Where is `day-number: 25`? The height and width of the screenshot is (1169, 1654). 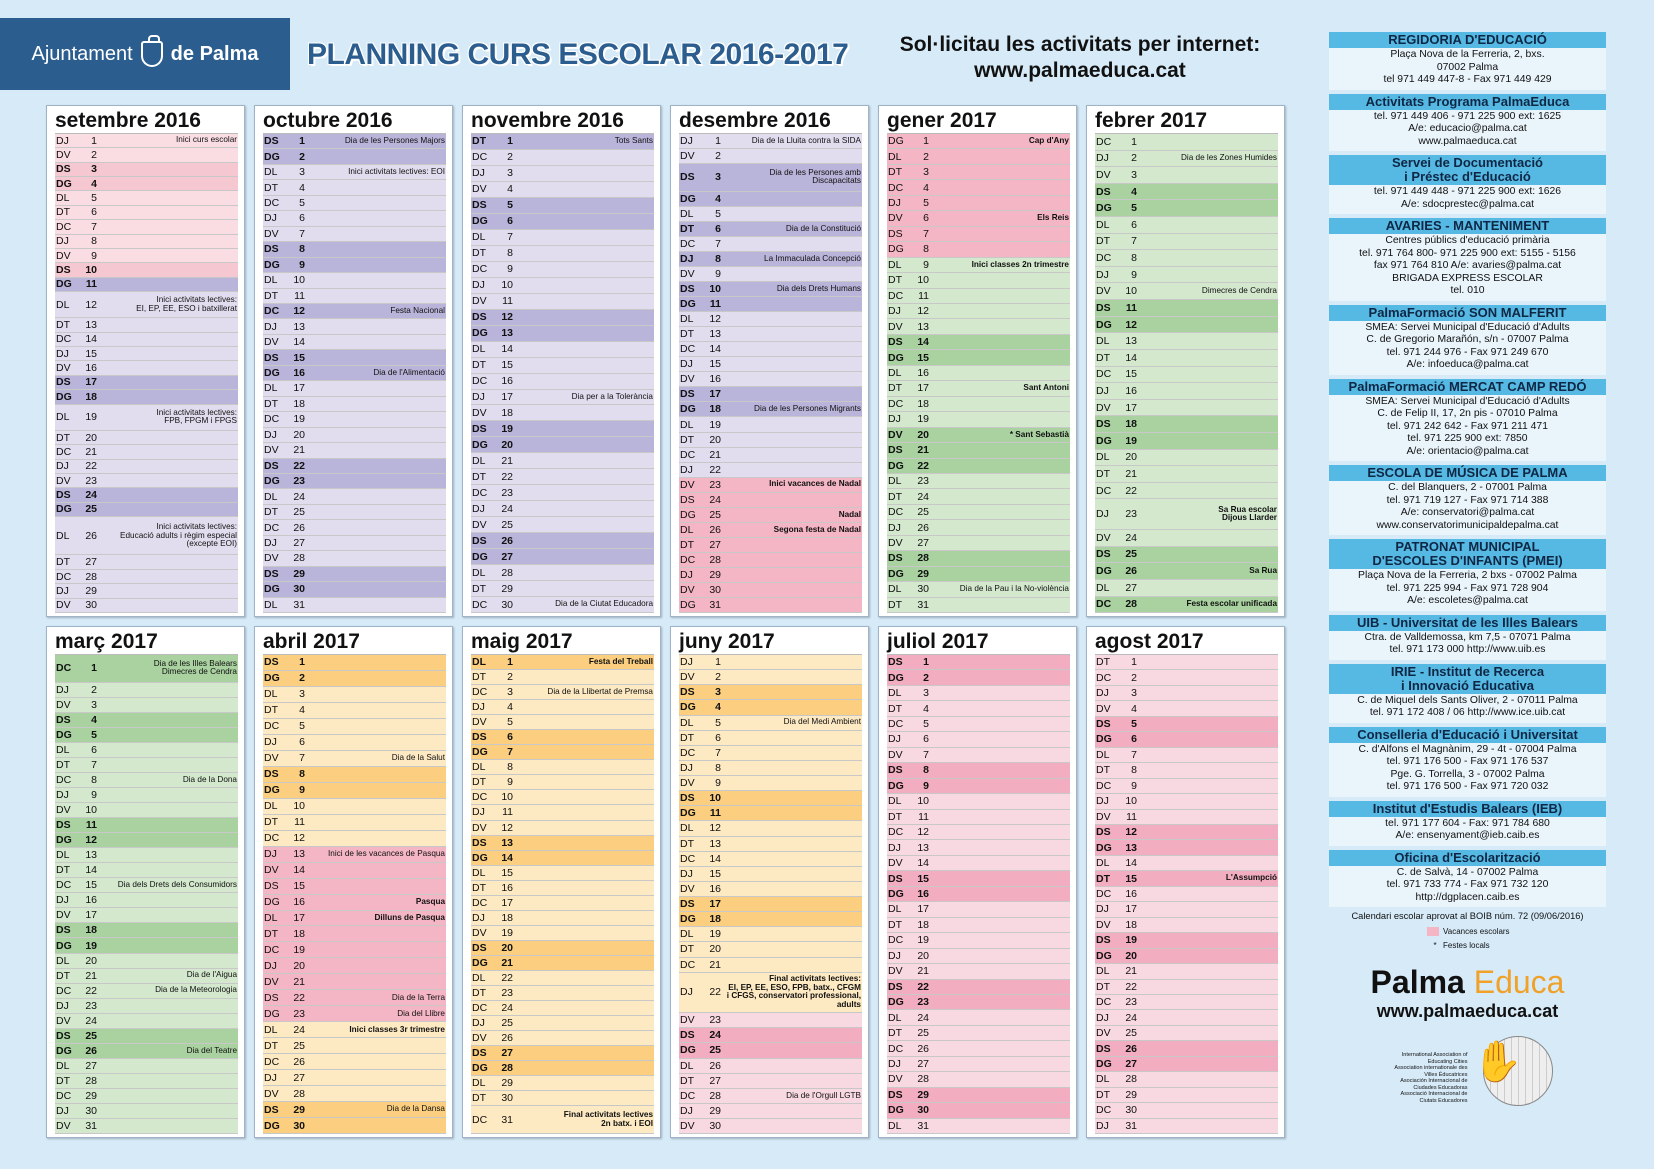 day-number: 25 is located at coordinates (715, 514).